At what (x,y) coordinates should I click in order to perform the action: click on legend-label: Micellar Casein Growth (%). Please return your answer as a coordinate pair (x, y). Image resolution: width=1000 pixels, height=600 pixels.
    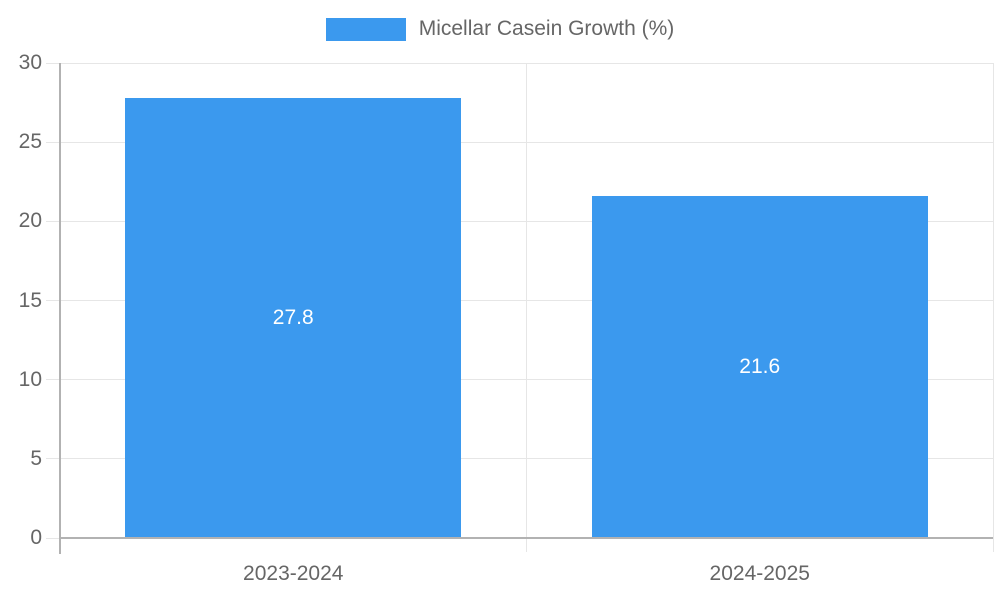
    Looking at the image, I should click on (546, 28).